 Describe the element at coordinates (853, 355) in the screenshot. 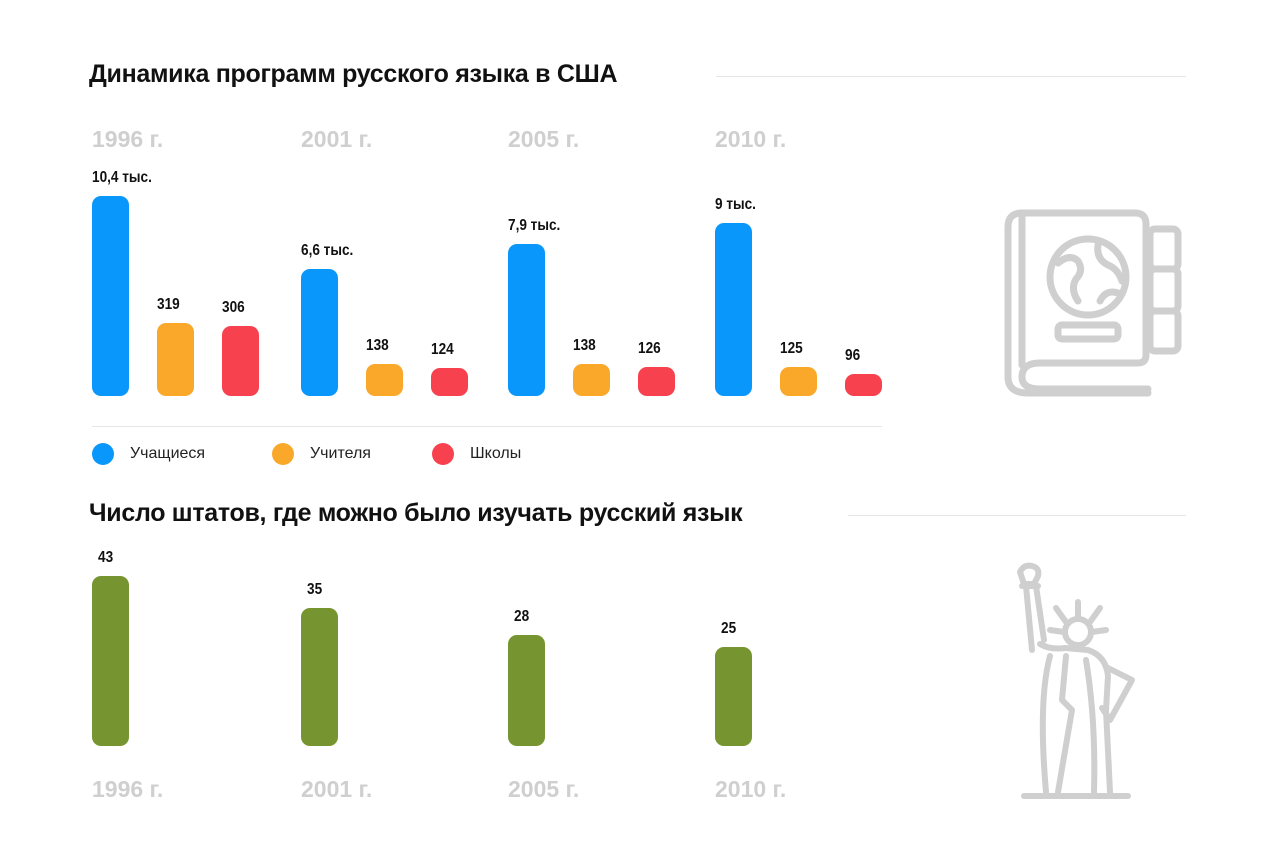

I see `data-label: 96` at that location.